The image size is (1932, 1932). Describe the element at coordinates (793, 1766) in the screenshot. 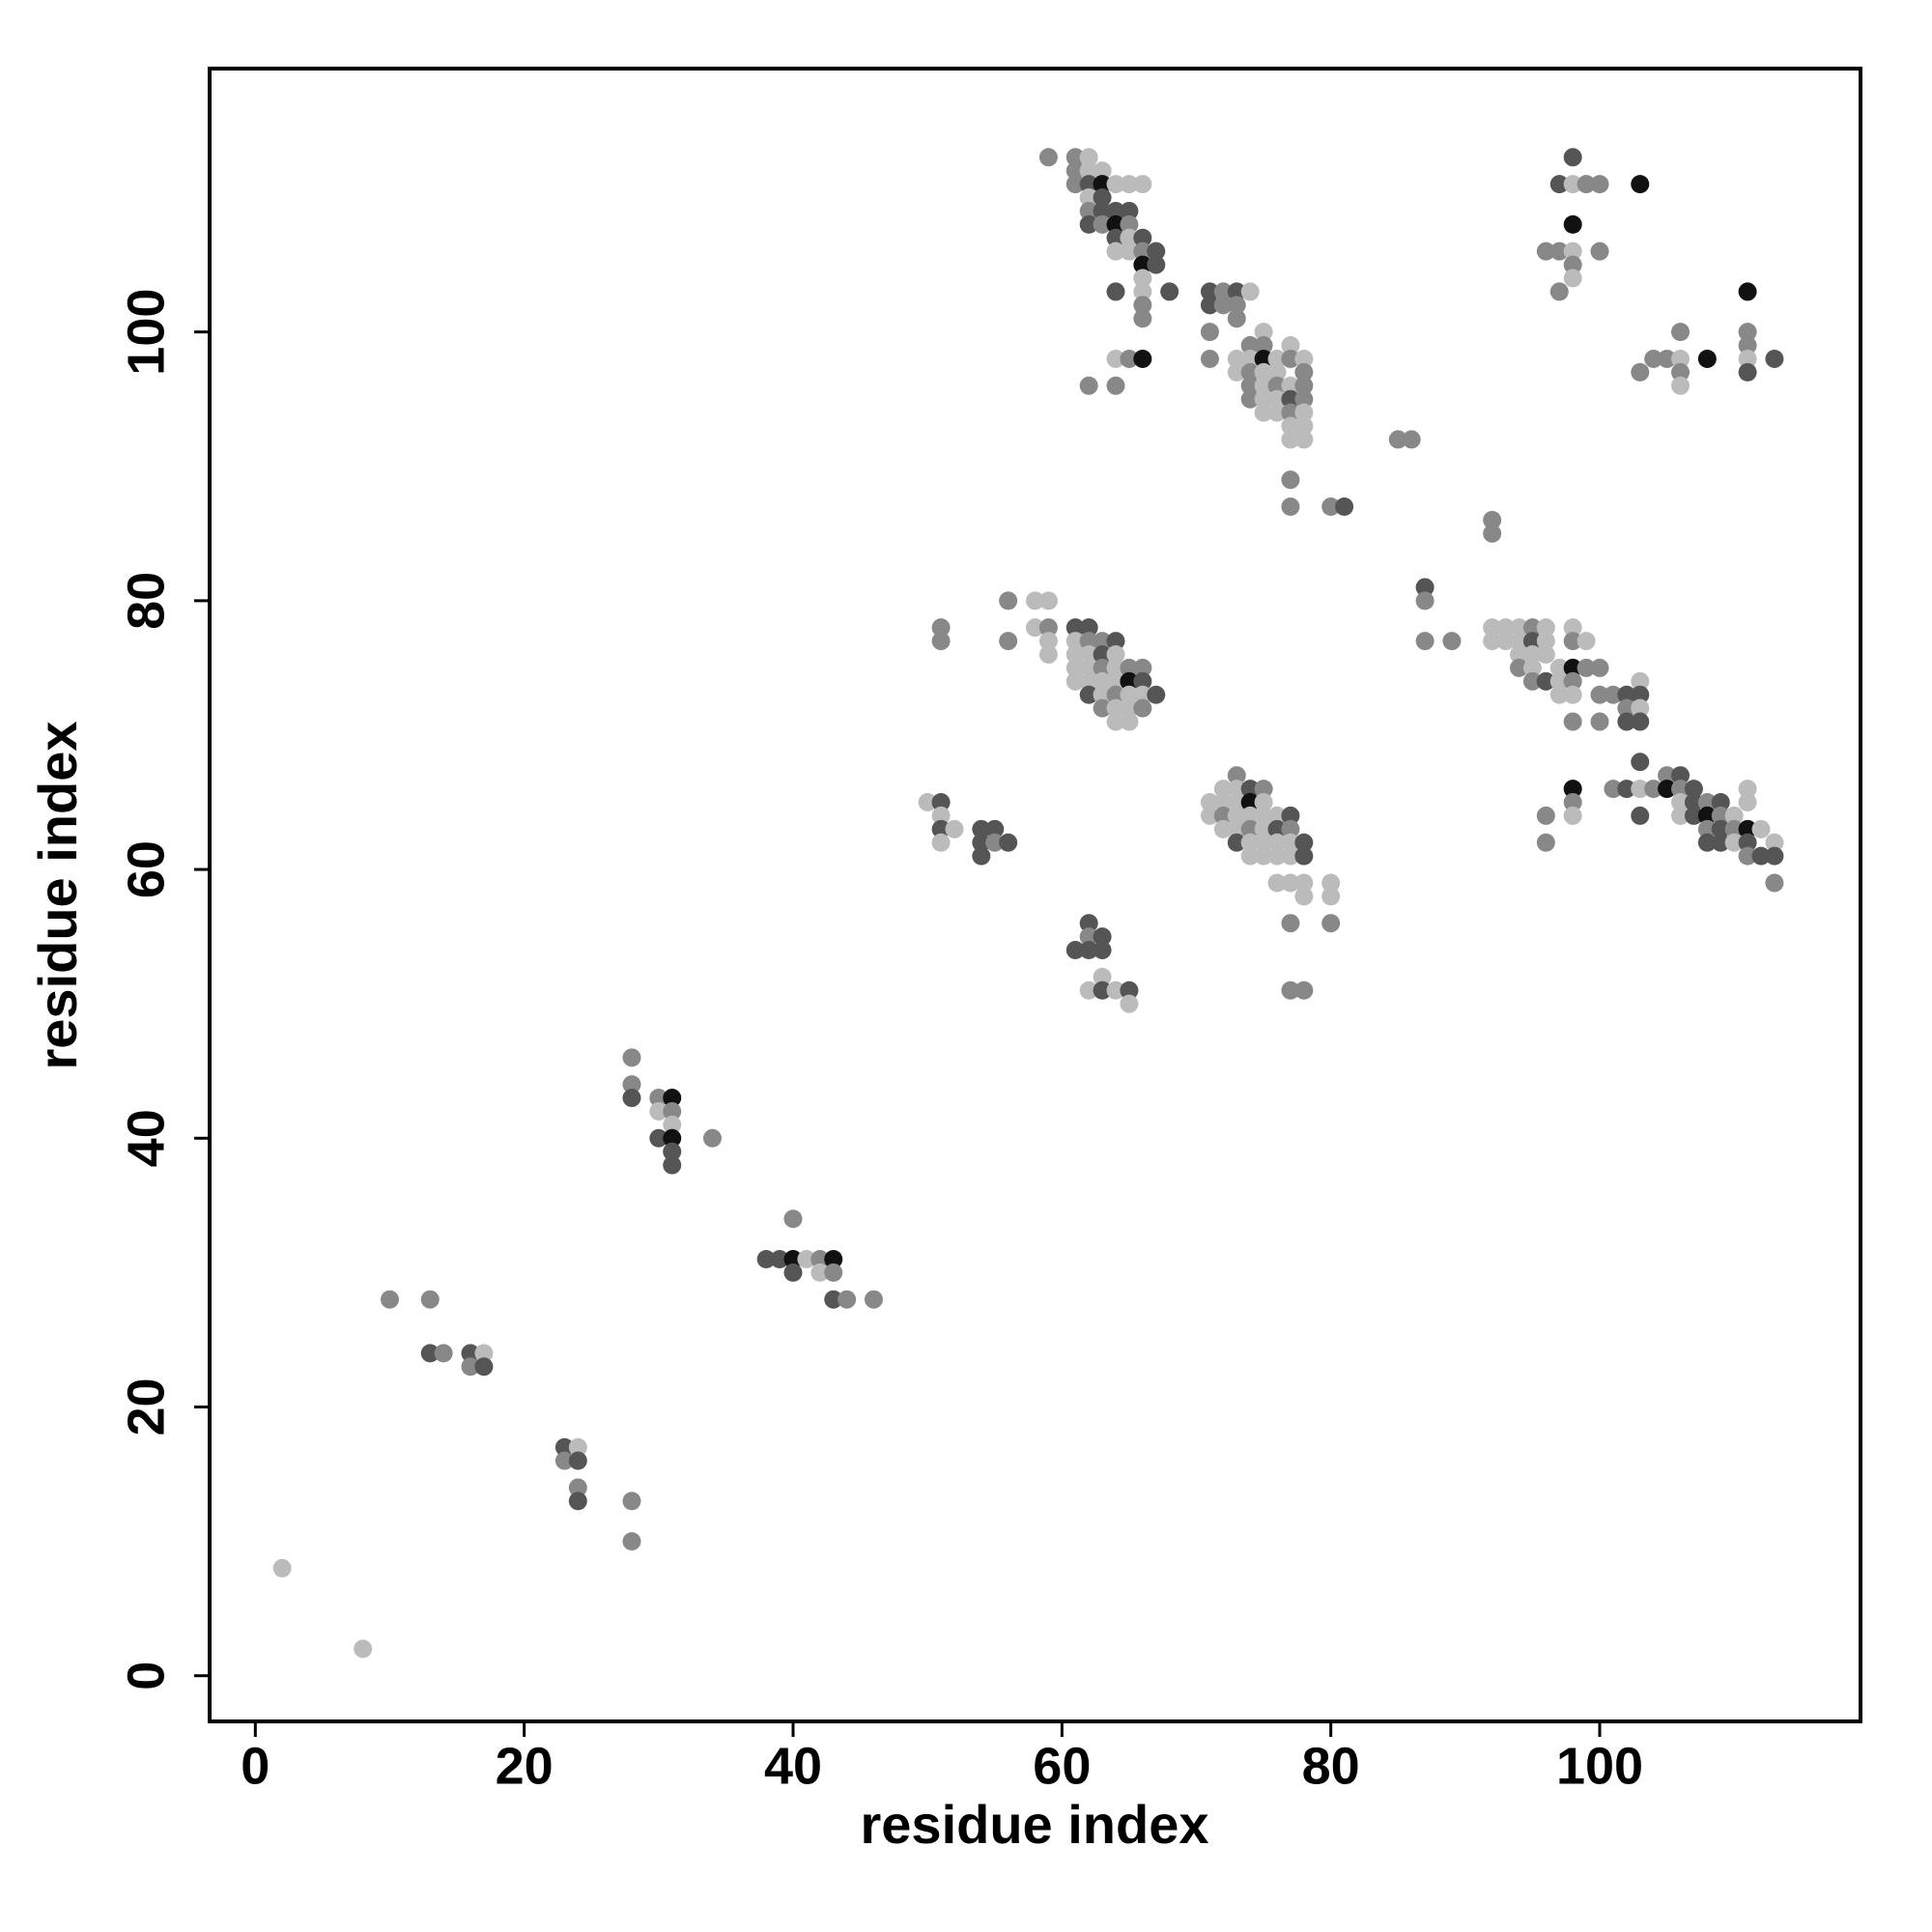

I see `x-tick-label: 40` at that location.